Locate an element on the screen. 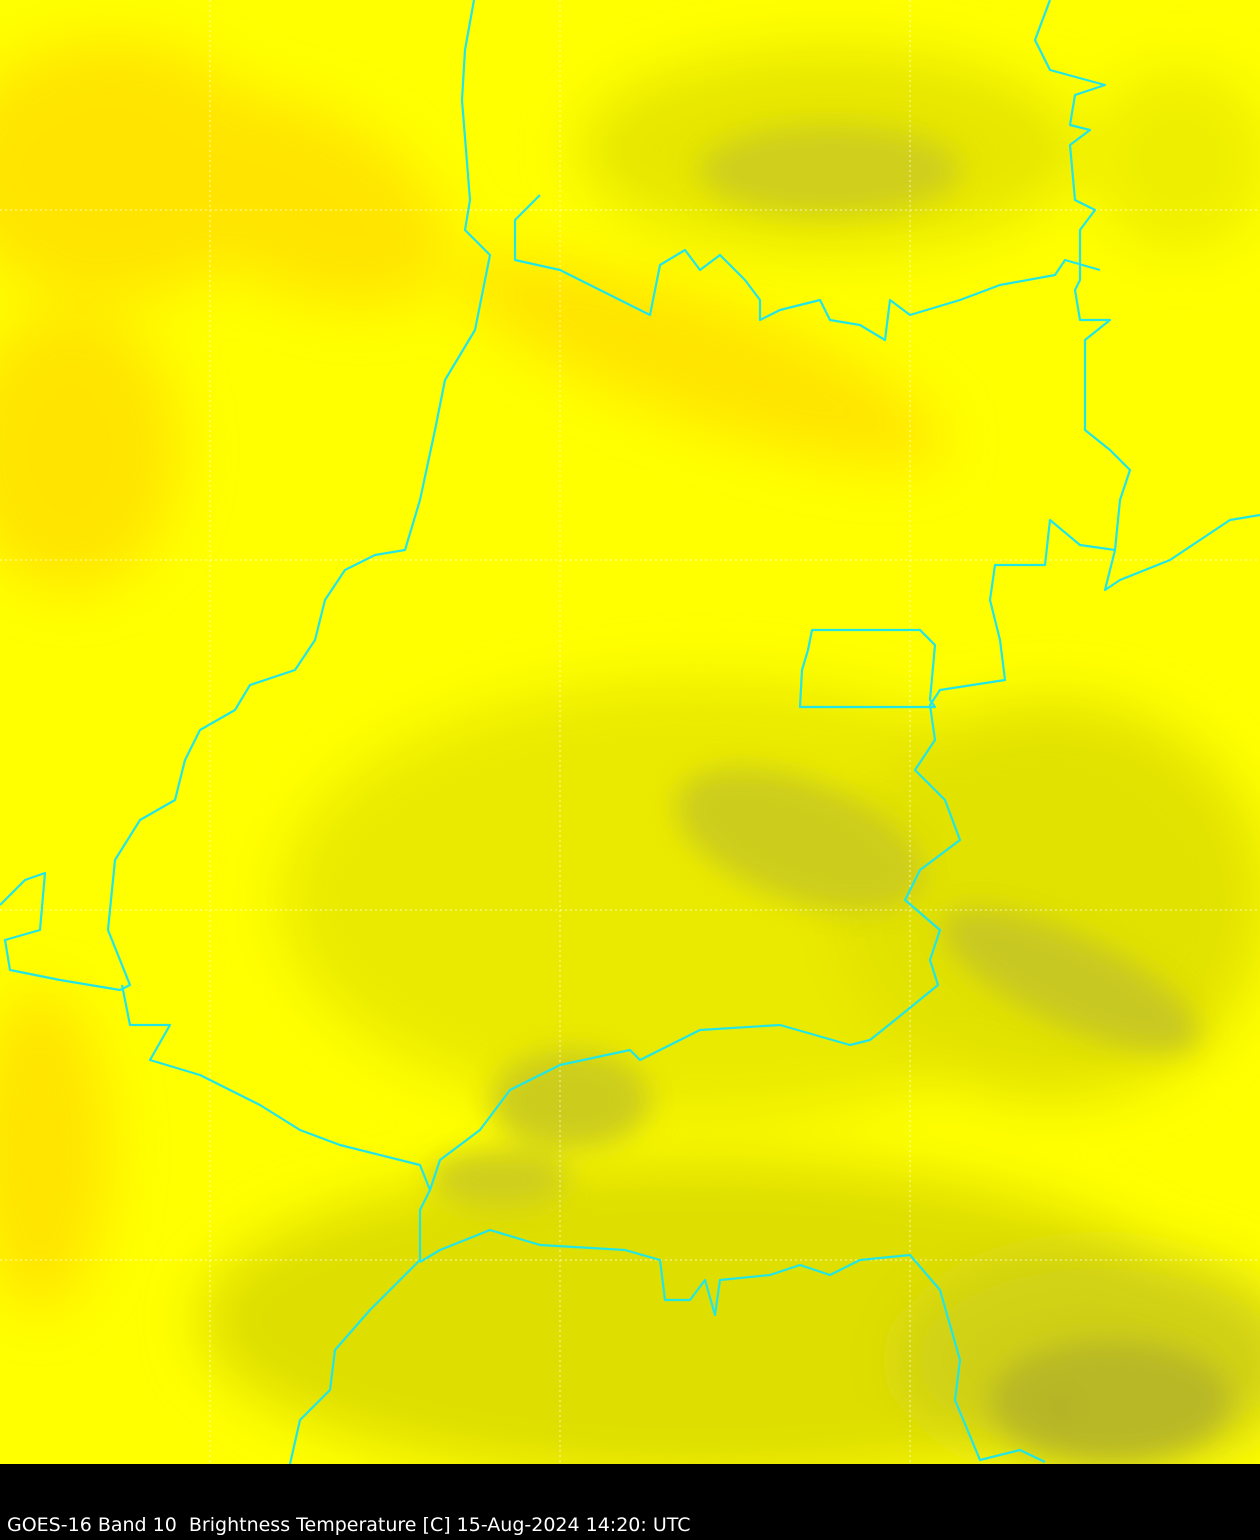 This screenshot has width=1260, height=1540. border-notch is located at coordinates (807, 268).